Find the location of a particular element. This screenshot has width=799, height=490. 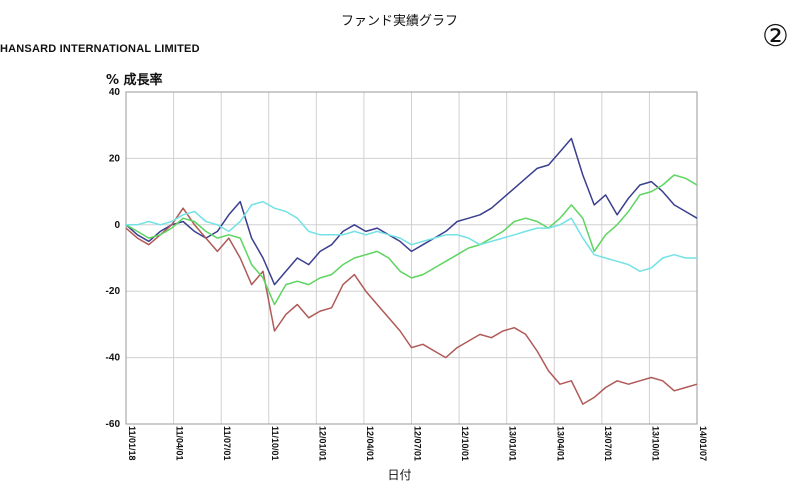

x-tick-label: 11/07/01 is located at coordinates (227, 443).